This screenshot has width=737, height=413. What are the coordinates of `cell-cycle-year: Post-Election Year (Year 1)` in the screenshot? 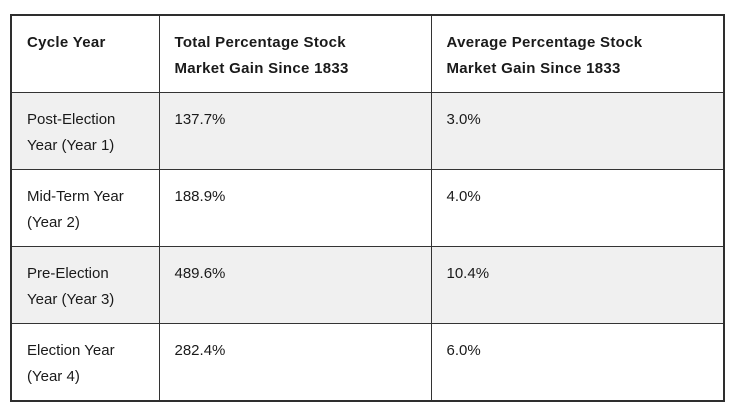 It's located at (85, 131).